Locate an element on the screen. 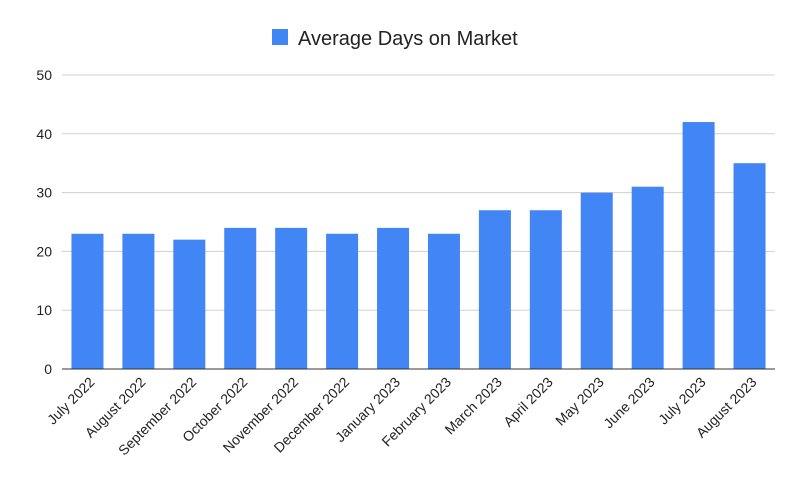 This screenshot has height=495, width=800. x-tick-label: June 2023 is located at coordinates (629, 403).